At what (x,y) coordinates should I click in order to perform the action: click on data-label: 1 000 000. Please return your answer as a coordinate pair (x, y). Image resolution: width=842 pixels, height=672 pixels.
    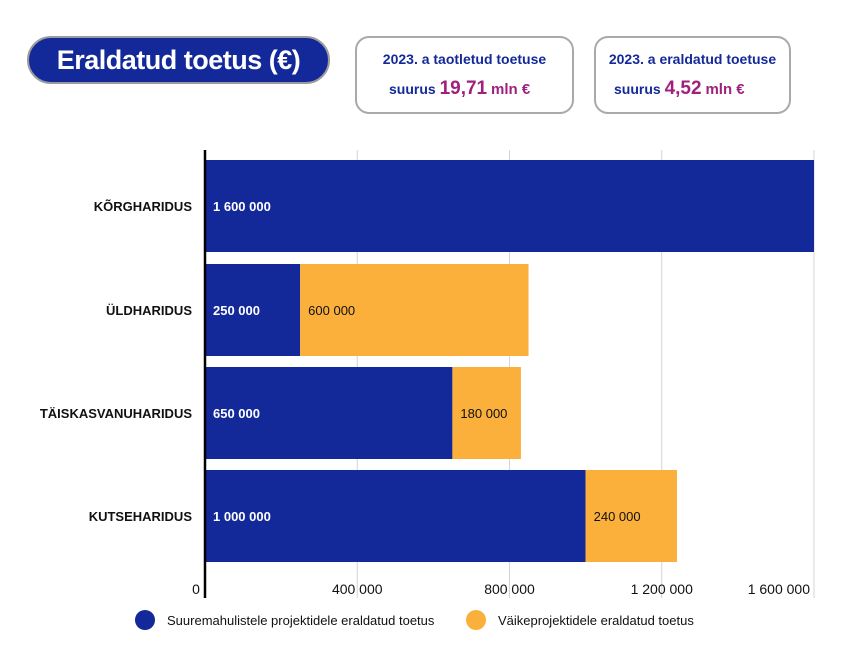
    Looking at the image, I should click on (242, 516).